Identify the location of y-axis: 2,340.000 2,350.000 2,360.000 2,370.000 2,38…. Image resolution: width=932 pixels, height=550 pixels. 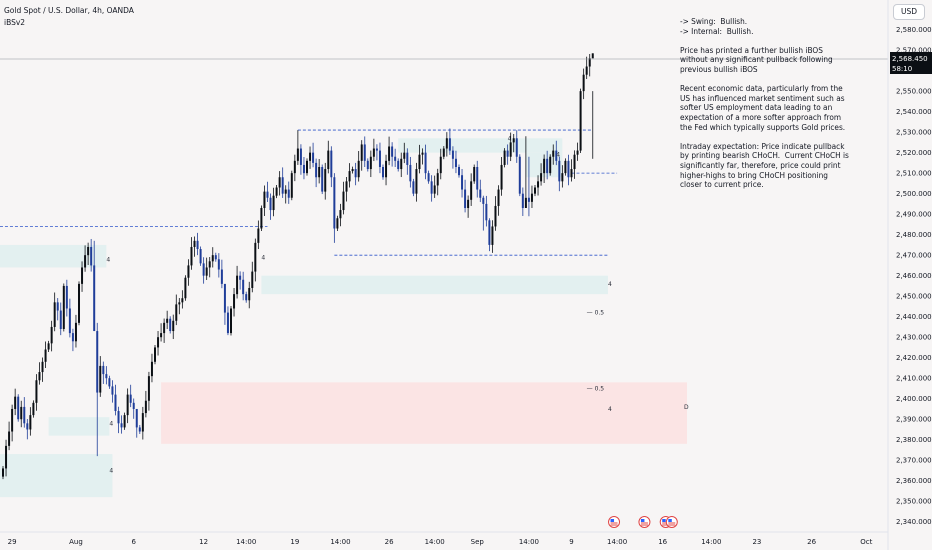
(914, 276).